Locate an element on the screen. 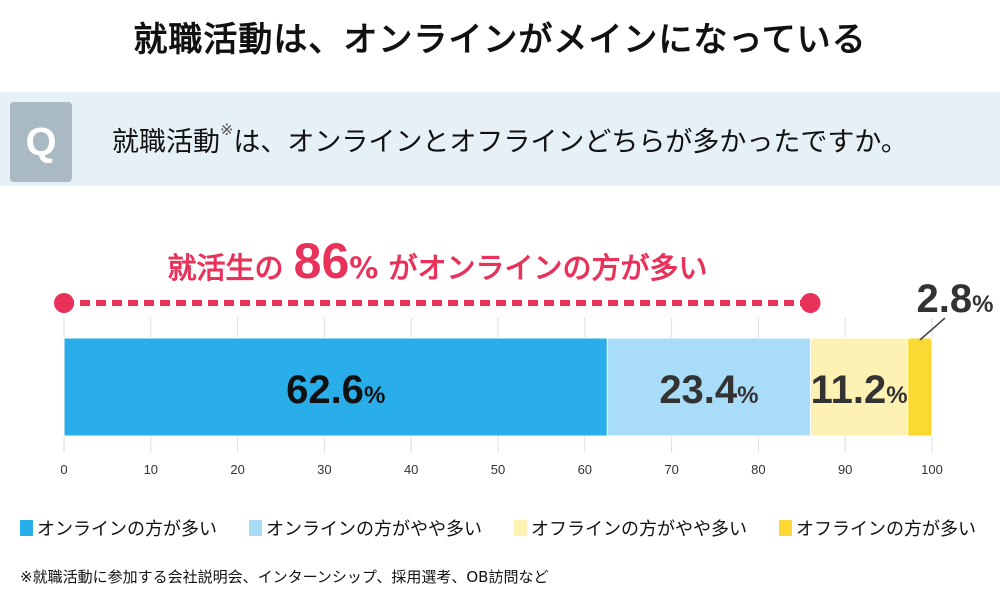  bracket-start-dot is located at coordinates (64, 303).